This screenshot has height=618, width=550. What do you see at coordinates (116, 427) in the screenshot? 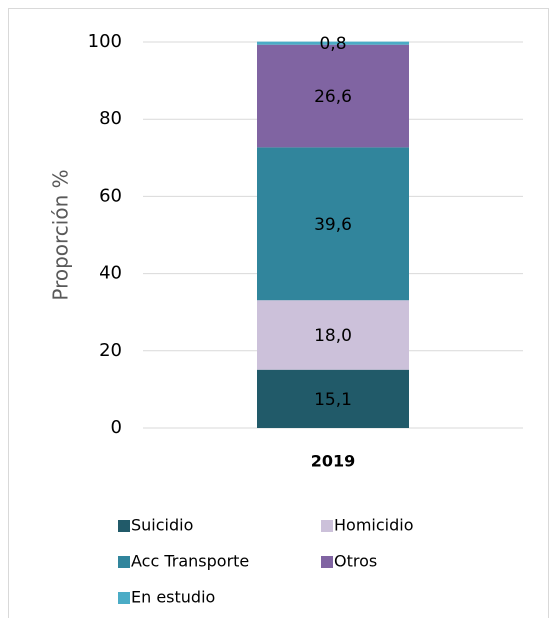
I see `y-tick-label: 0` at bounding box center [116, 427].